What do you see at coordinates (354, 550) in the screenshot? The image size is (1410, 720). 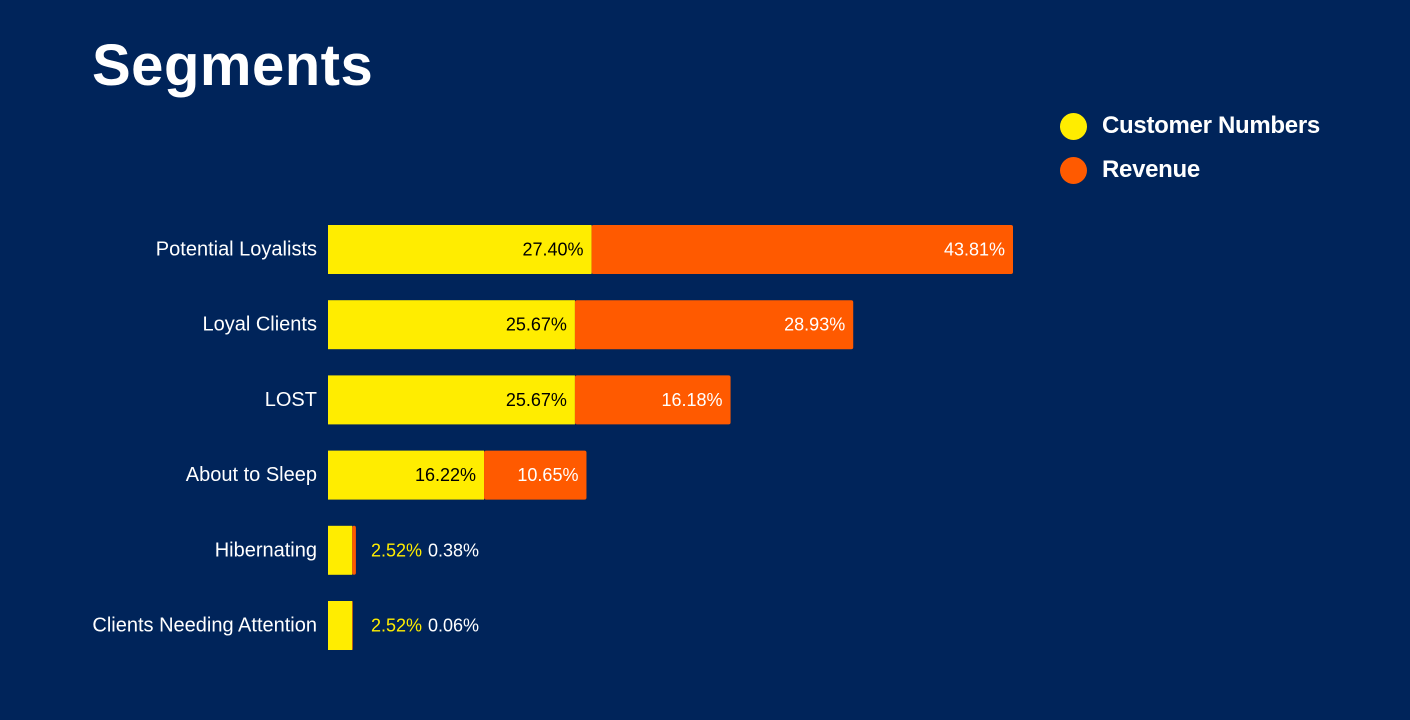 I see `bar-revenue-hibernating` at bounding box center [354, 550].